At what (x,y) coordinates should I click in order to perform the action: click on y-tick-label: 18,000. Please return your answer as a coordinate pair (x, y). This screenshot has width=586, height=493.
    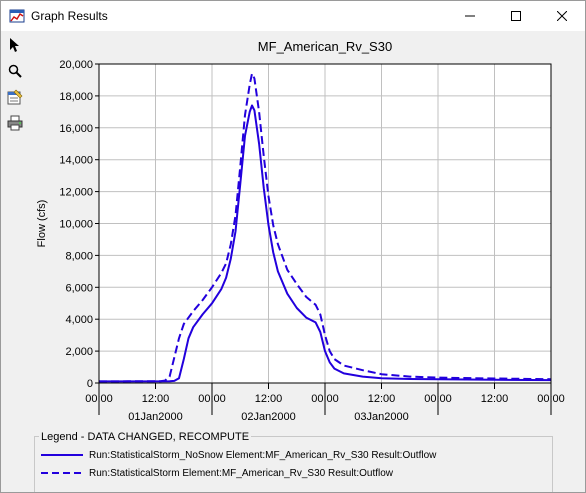
    Looking at the image, I should click on (76, 97).